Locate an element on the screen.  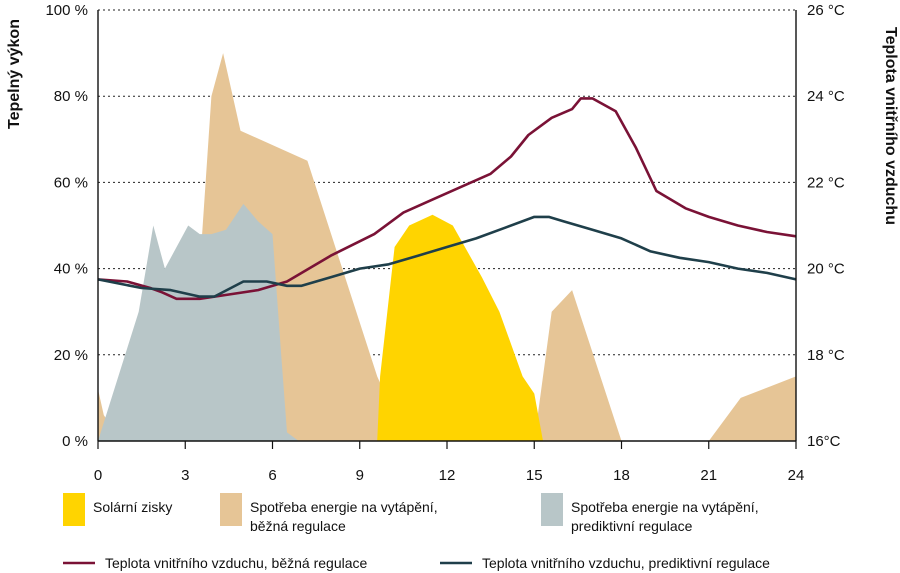
x-tick-label: 3 is located at coordinates (185, 475).